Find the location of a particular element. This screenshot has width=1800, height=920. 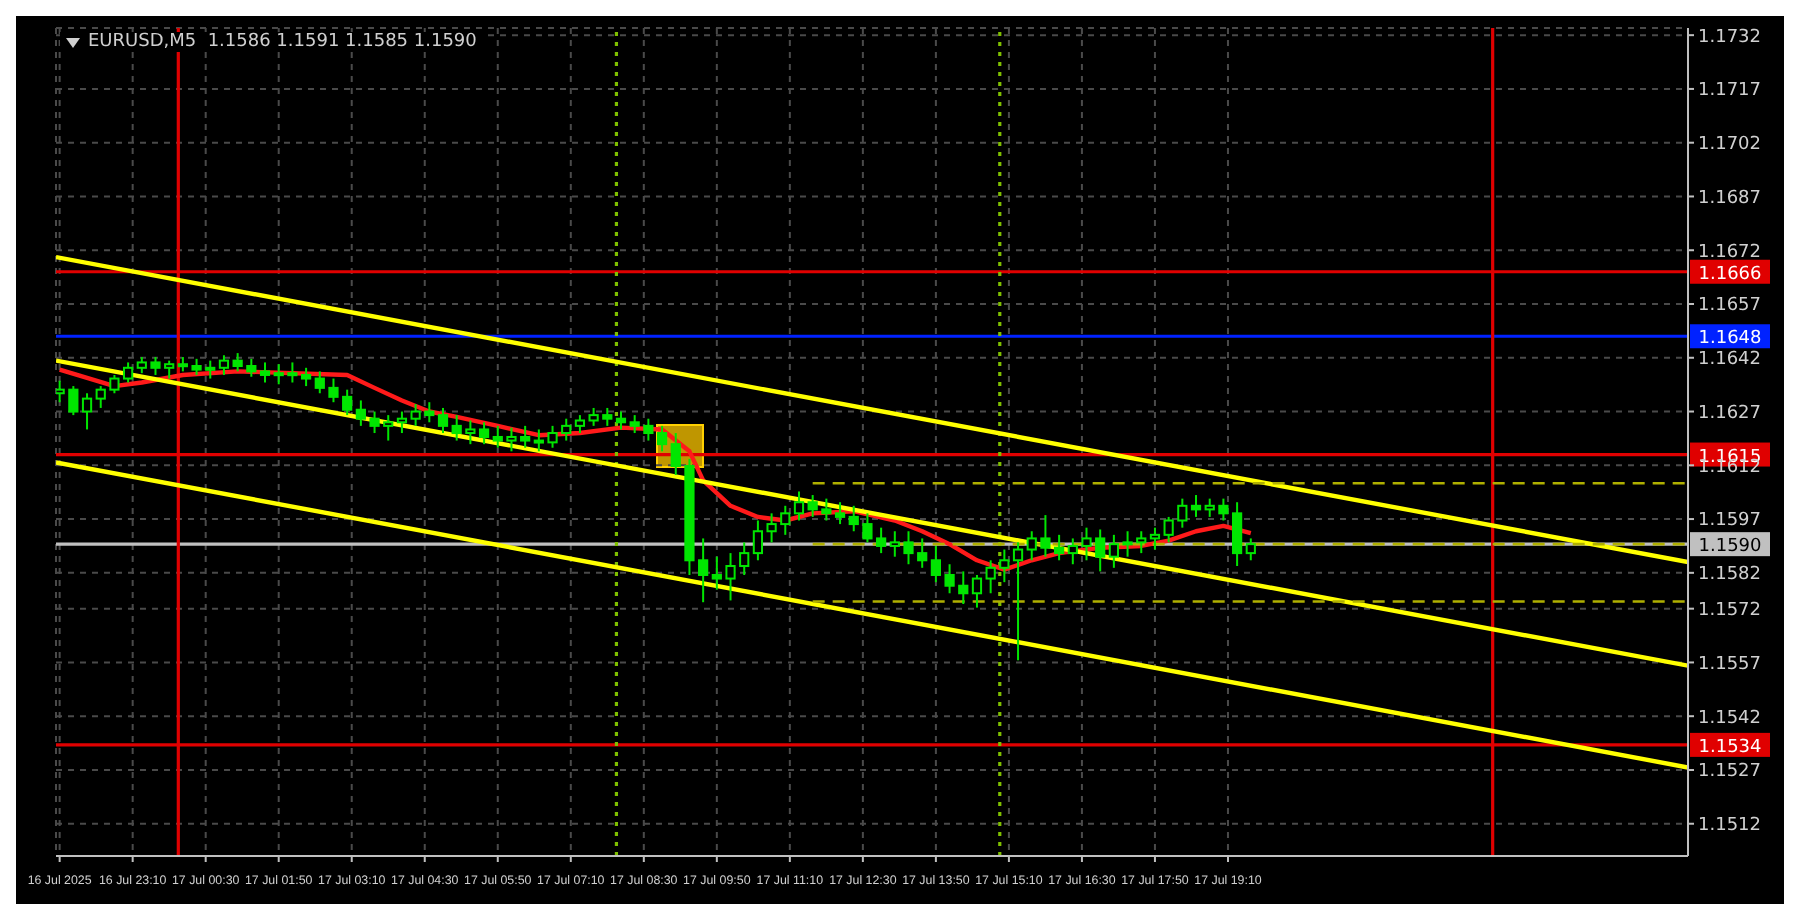

y-tick-label: 1.1597 is located at coordinates (1729, 521).